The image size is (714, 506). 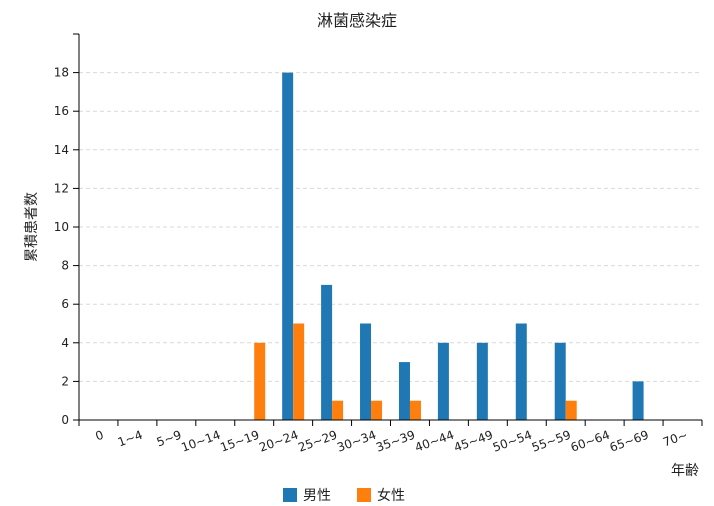 I want to click on bar-male-30~34, so click(x=366, y=371).